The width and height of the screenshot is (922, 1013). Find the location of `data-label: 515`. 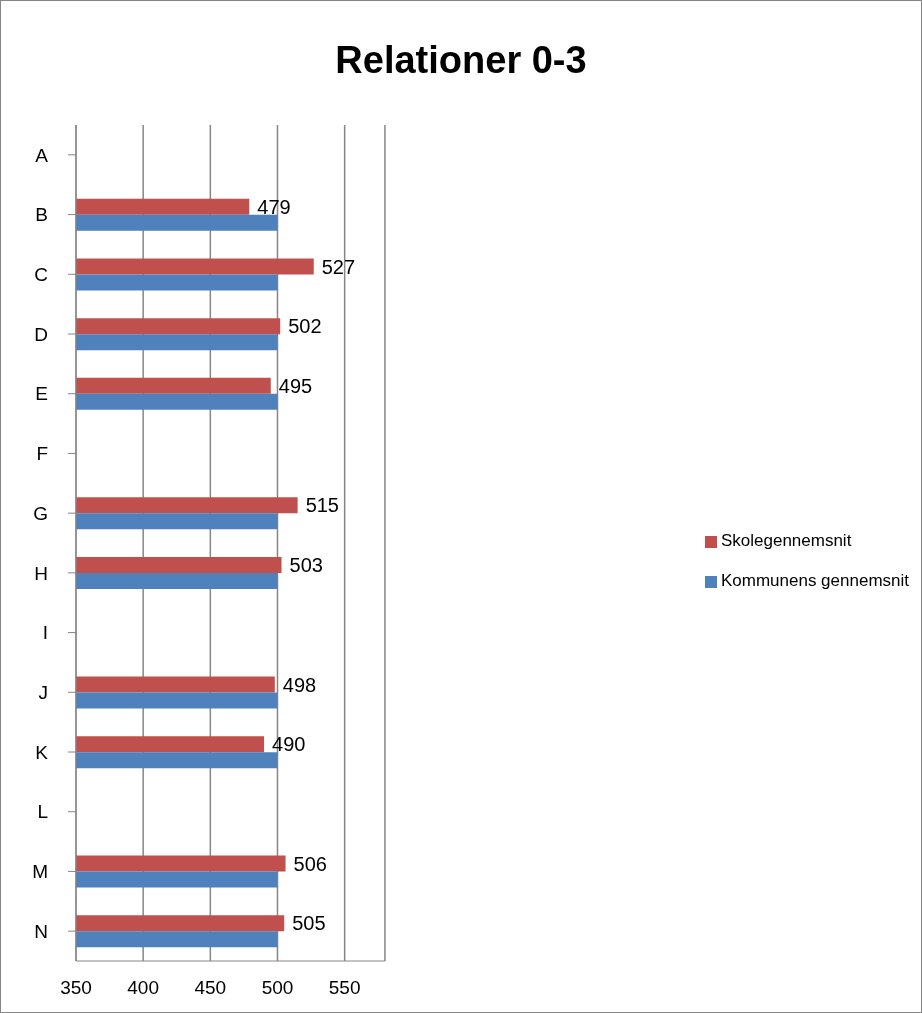

data-label: 515 is located at coordinates (322, 505).